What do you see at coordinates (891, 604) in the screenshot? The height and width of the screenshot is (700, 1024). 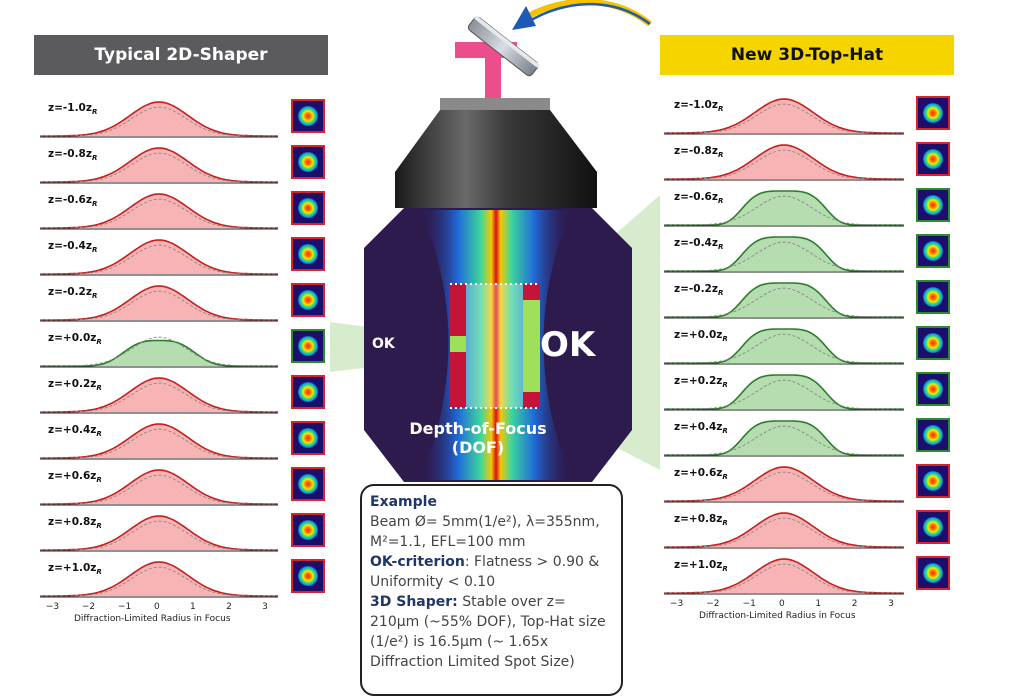 I see `right-axis-tick: 3` at bounding box center [891, 604].